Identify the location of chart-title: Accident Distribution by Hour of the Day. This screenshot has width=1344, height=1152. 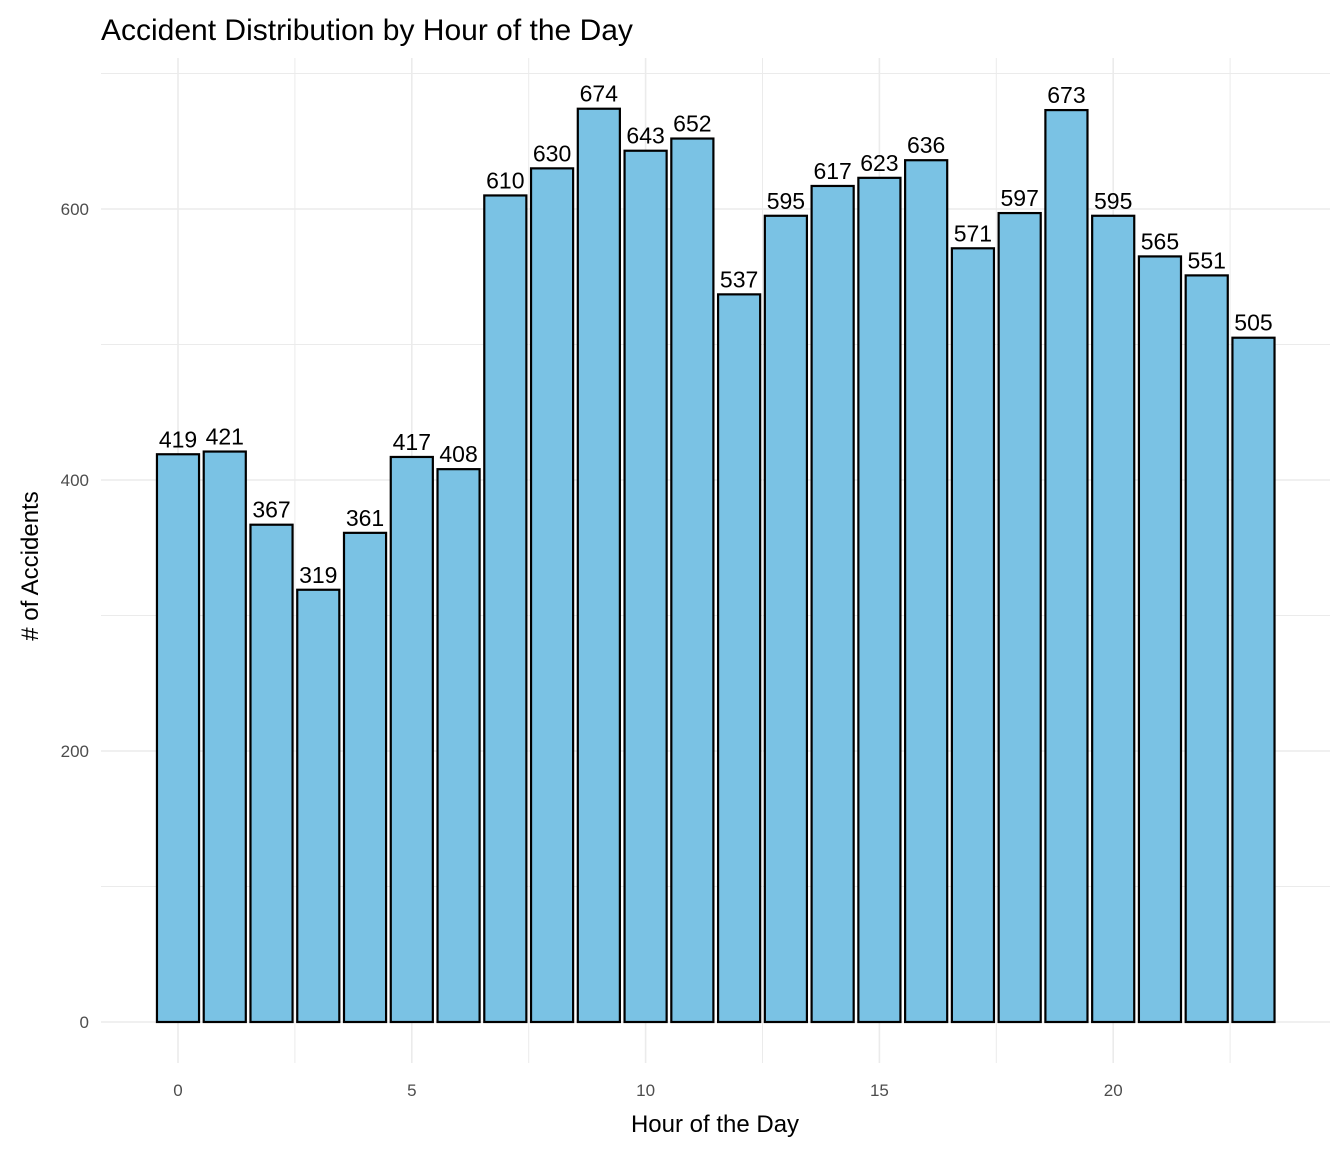
(367, 30).